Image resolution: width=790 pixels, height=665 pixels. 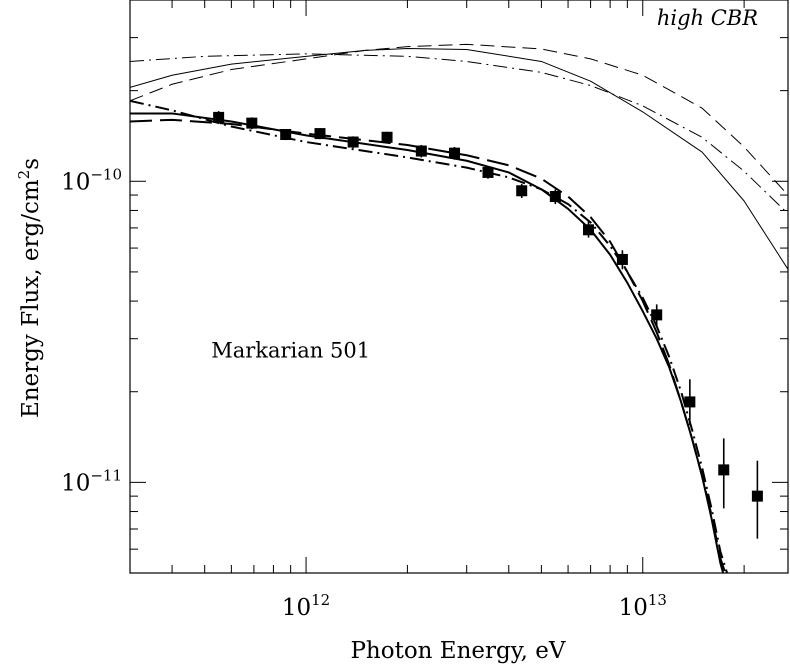 What do you see at coordinates (31, 164) in the screenshot?
I see `y-axis-label-tail: s` at bounding box center [31, 164].